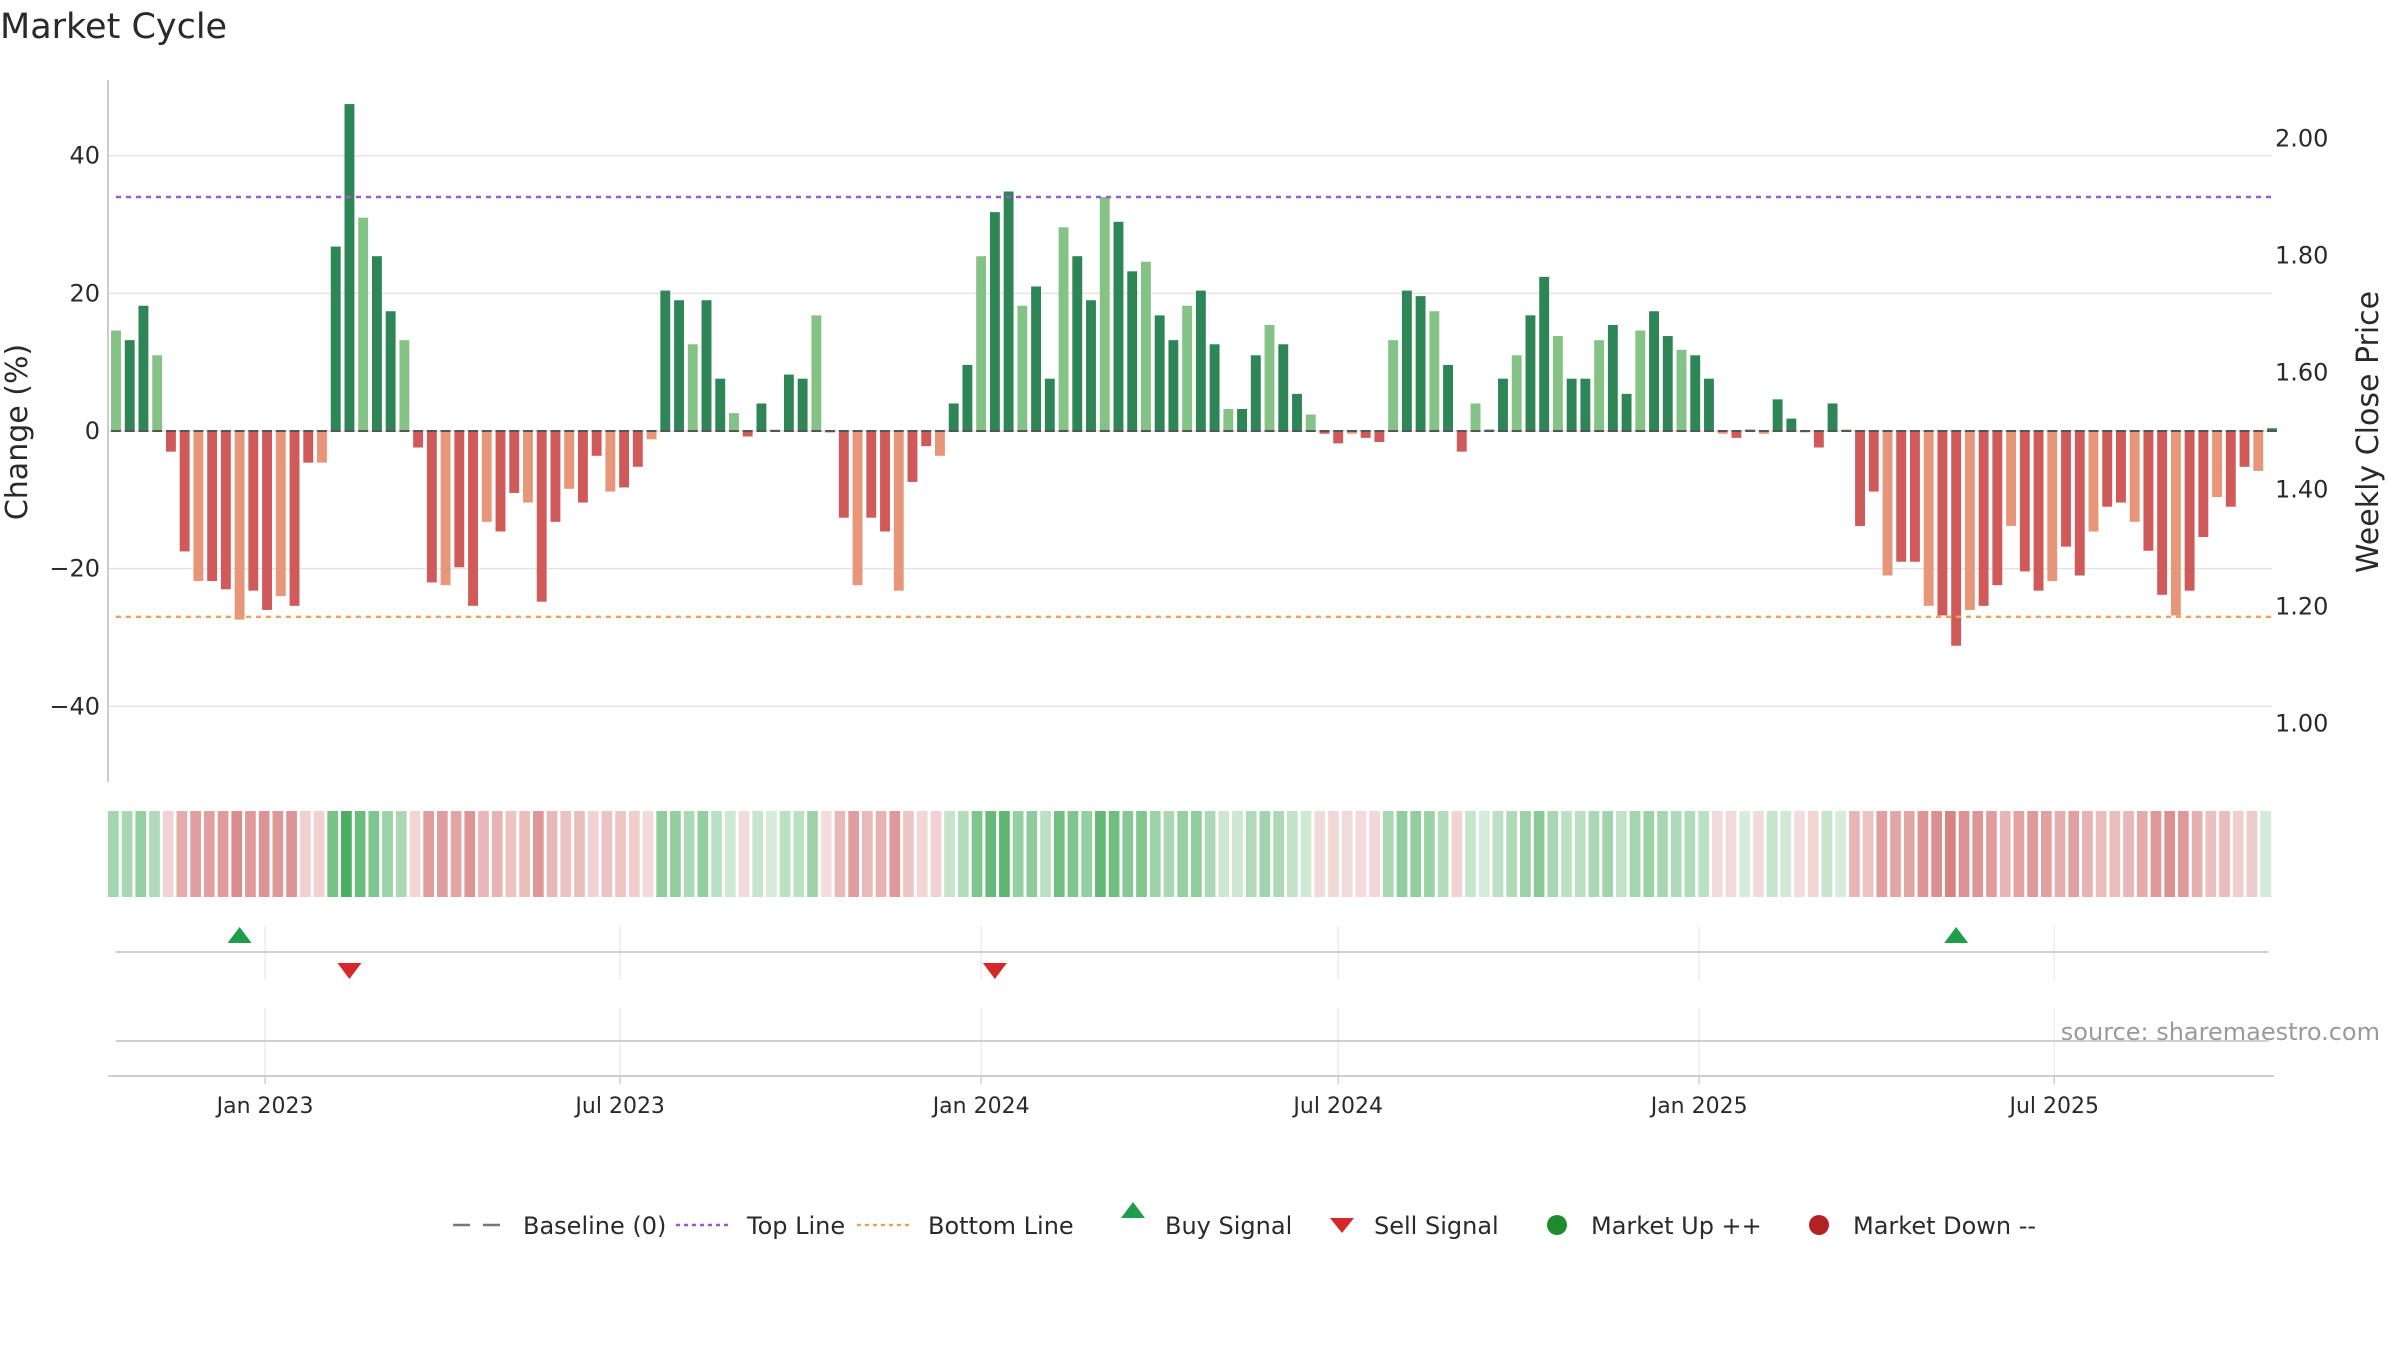 The width and height of the screenshot is (2400, 1350). Describe the element at coordinates (2053, 1106) in the screenshot. I see `x-tick-label: Jul 2025` at that location.